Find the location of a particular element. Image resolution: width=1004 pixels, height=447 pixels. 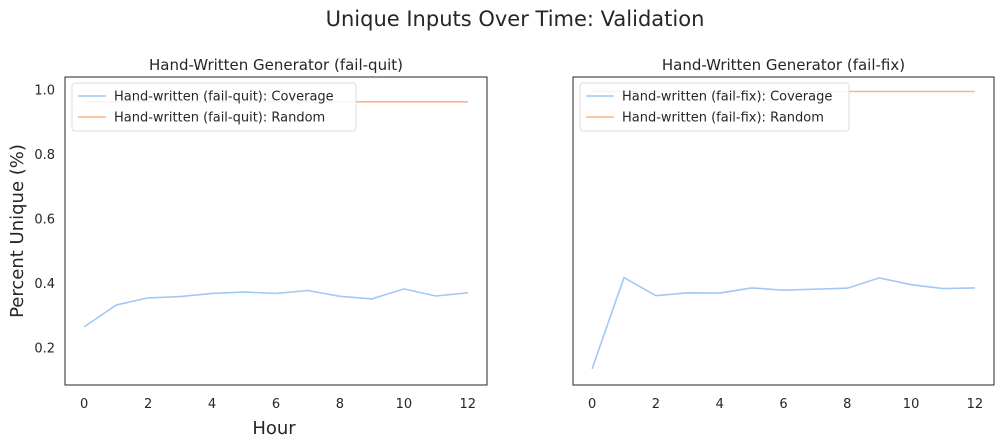

subplot-title: Hand-Written Generator (fail-quit) is located at coordinates (276, 65).